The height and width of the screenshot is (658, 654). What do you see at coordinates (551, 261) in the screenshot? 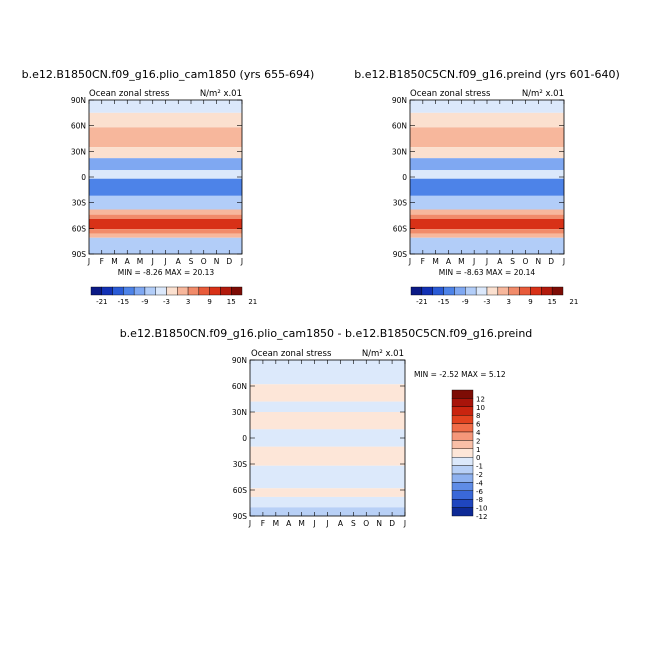
I see `x-tick-label: D` at bounding box center [551, 261].